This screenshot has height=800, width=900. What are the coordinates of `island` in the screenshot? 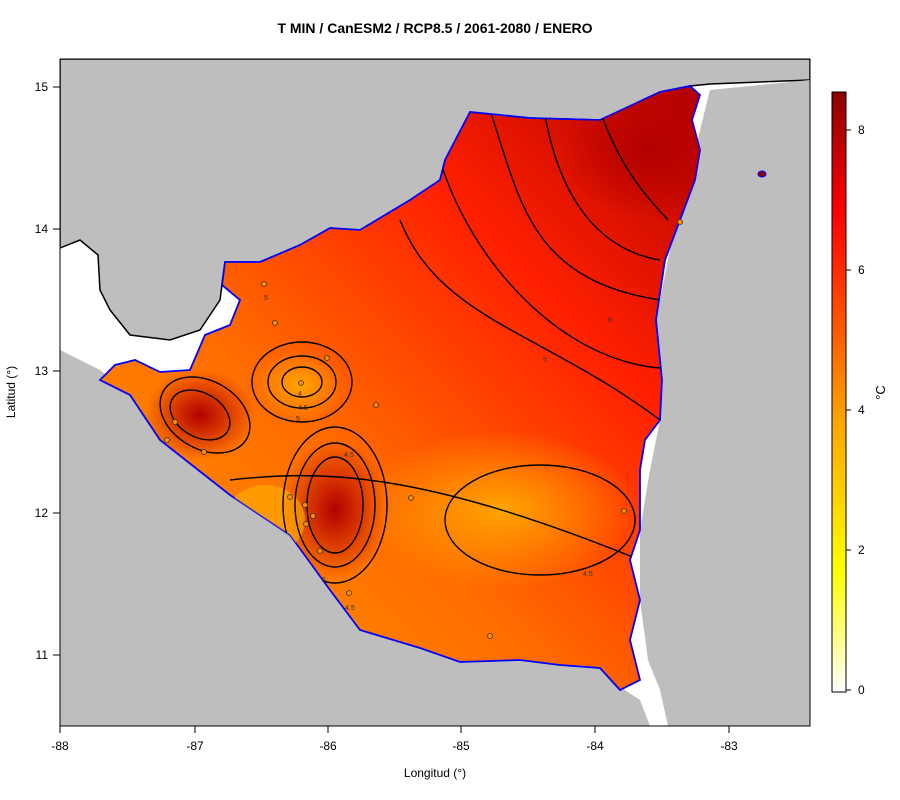 It's located at (762, 174).